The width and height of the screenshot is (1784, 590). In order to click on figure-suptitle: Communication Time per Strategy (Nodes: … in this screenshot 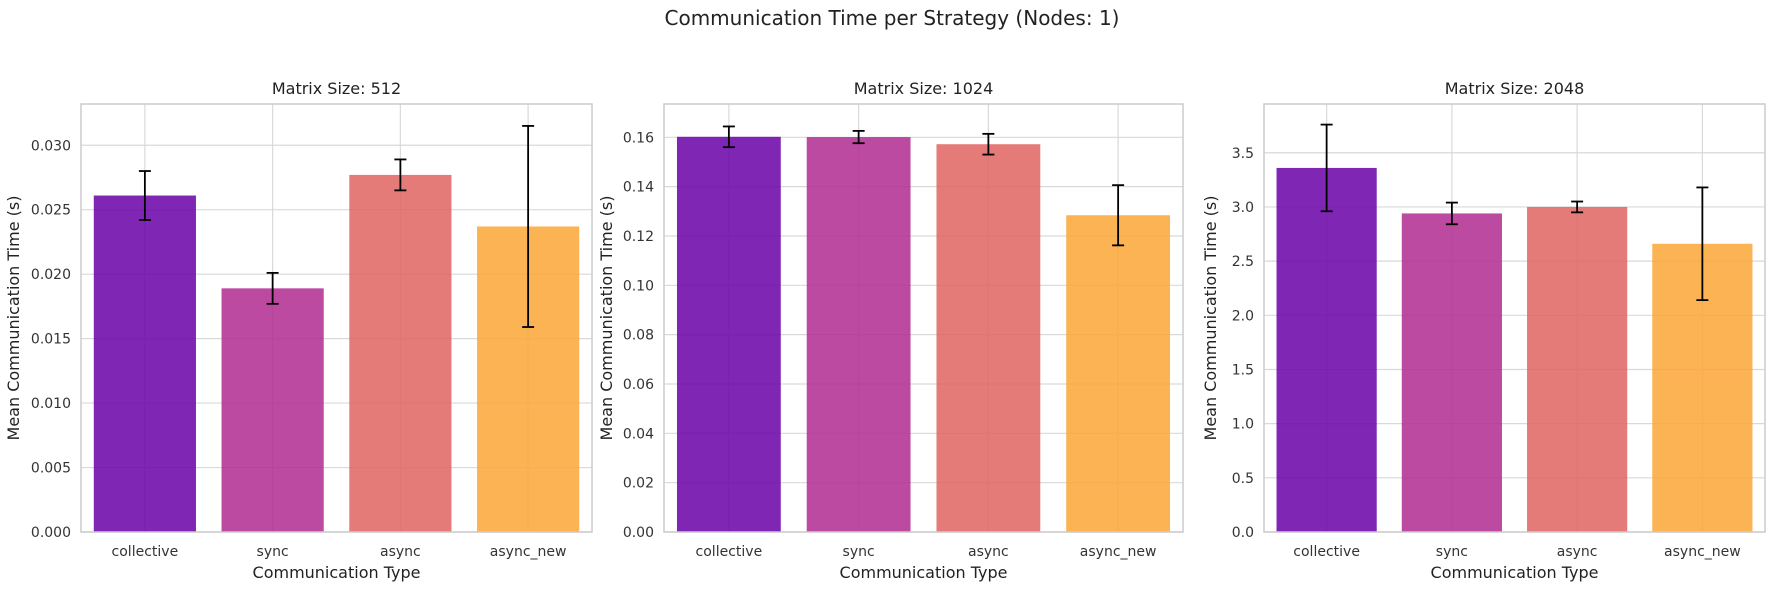, I will do `click(892, 18)`.